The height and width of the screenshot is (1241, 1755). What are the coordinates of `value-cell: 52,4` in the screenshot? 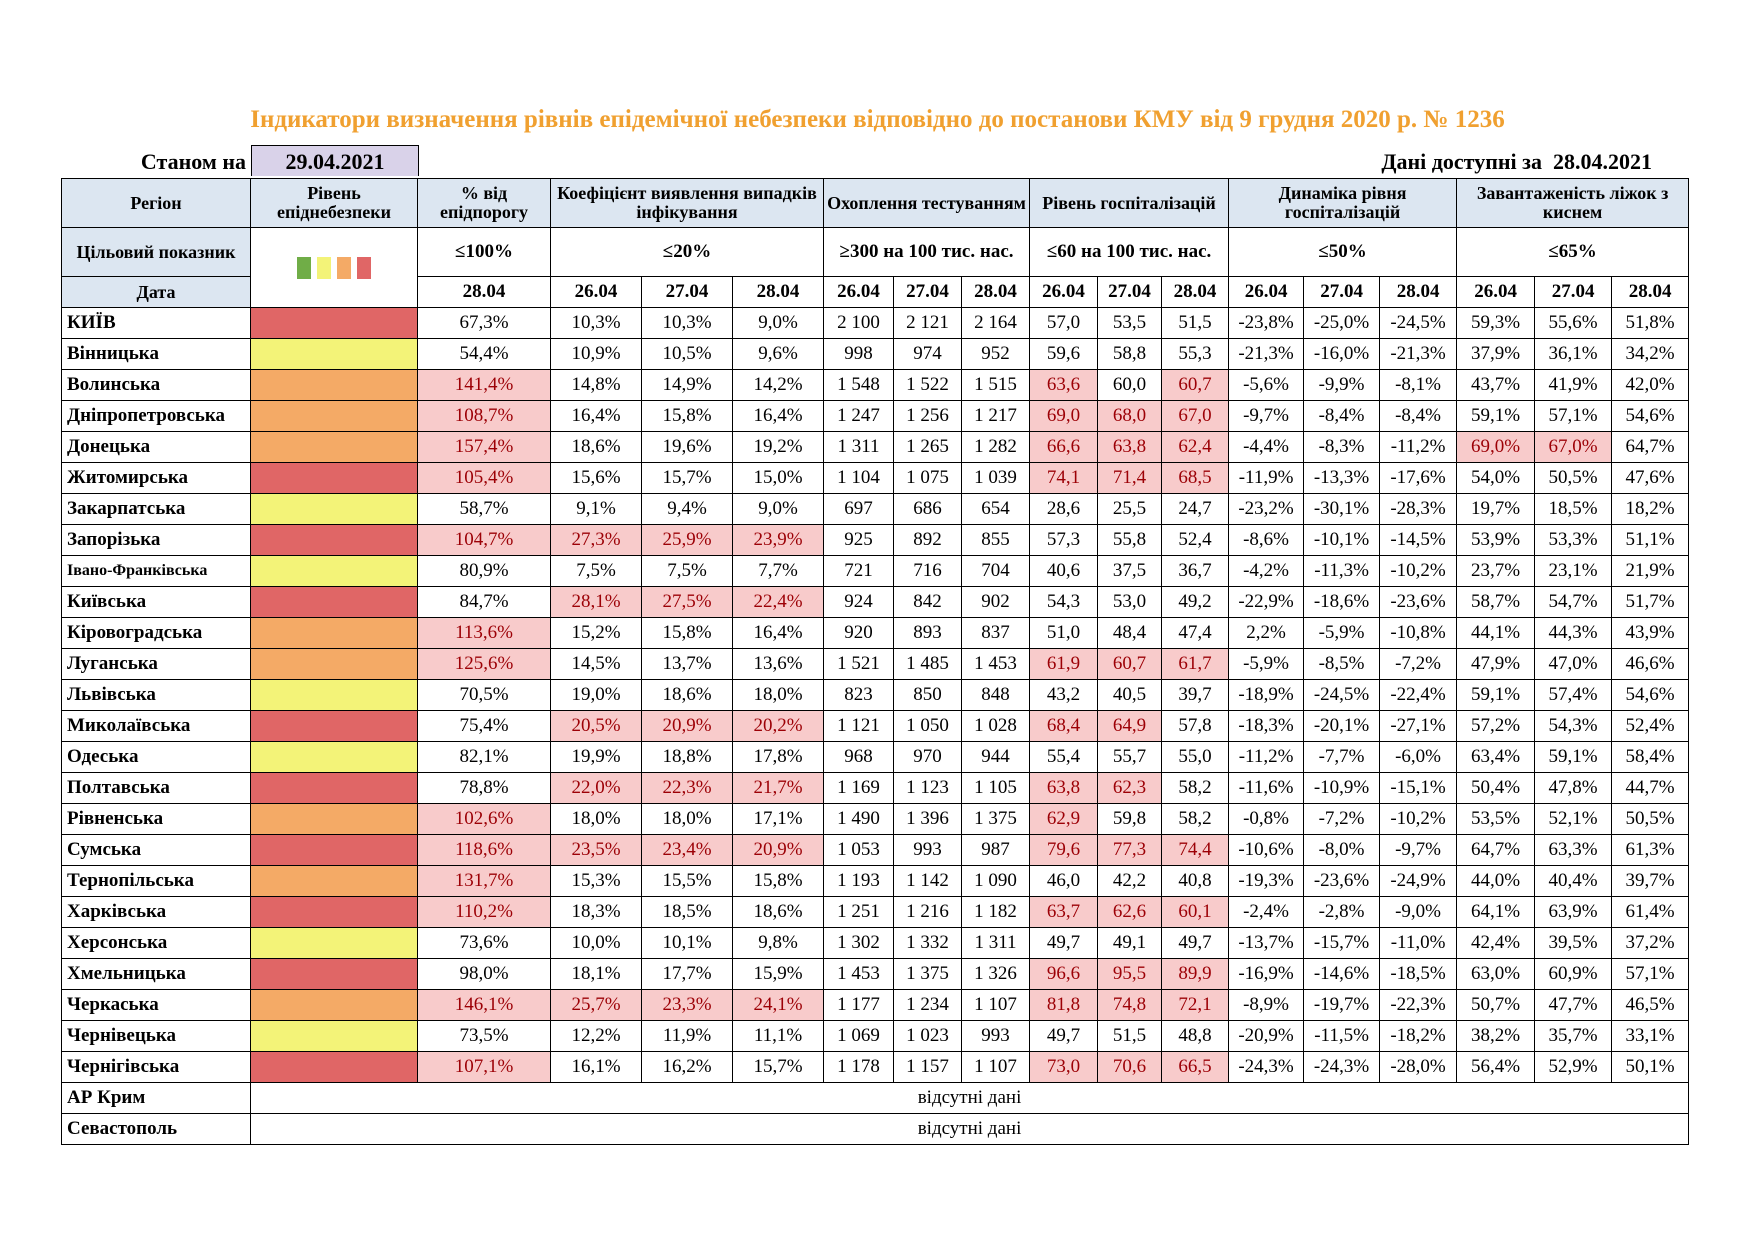 It's located at (1195, 540).